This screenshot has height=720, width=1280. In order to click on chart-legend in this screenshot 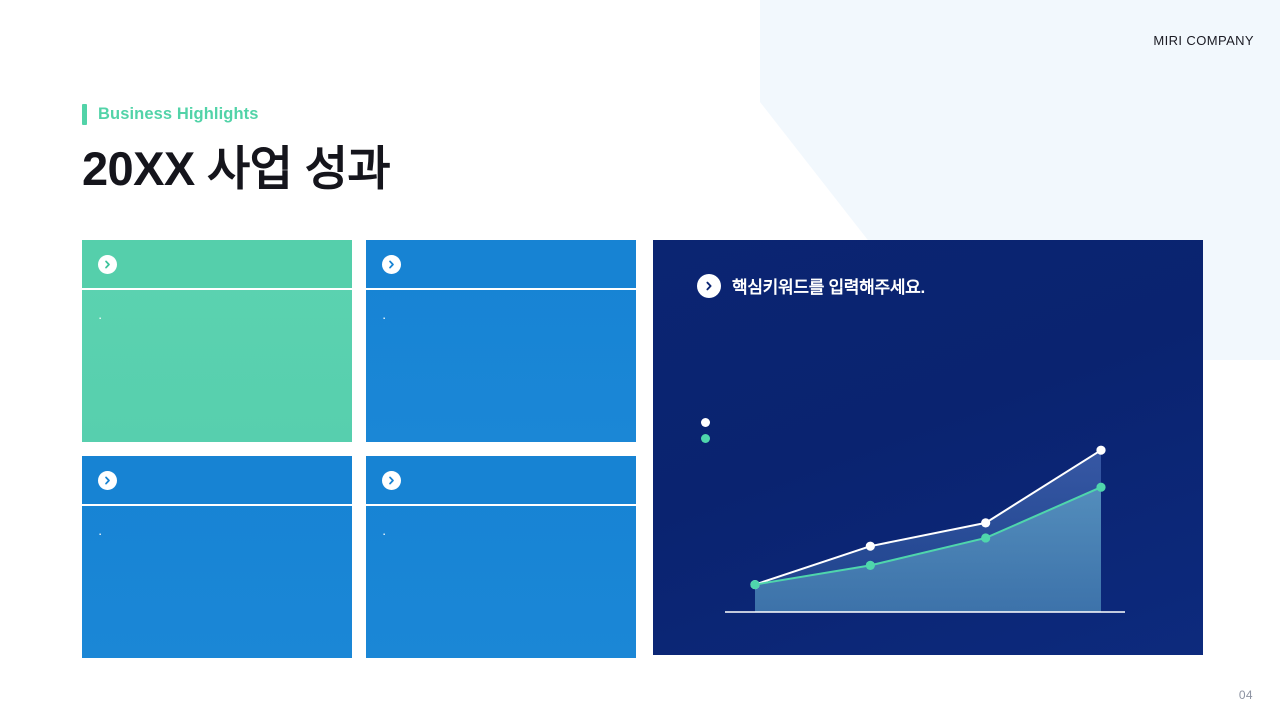, I will do `click(709, 434)`.